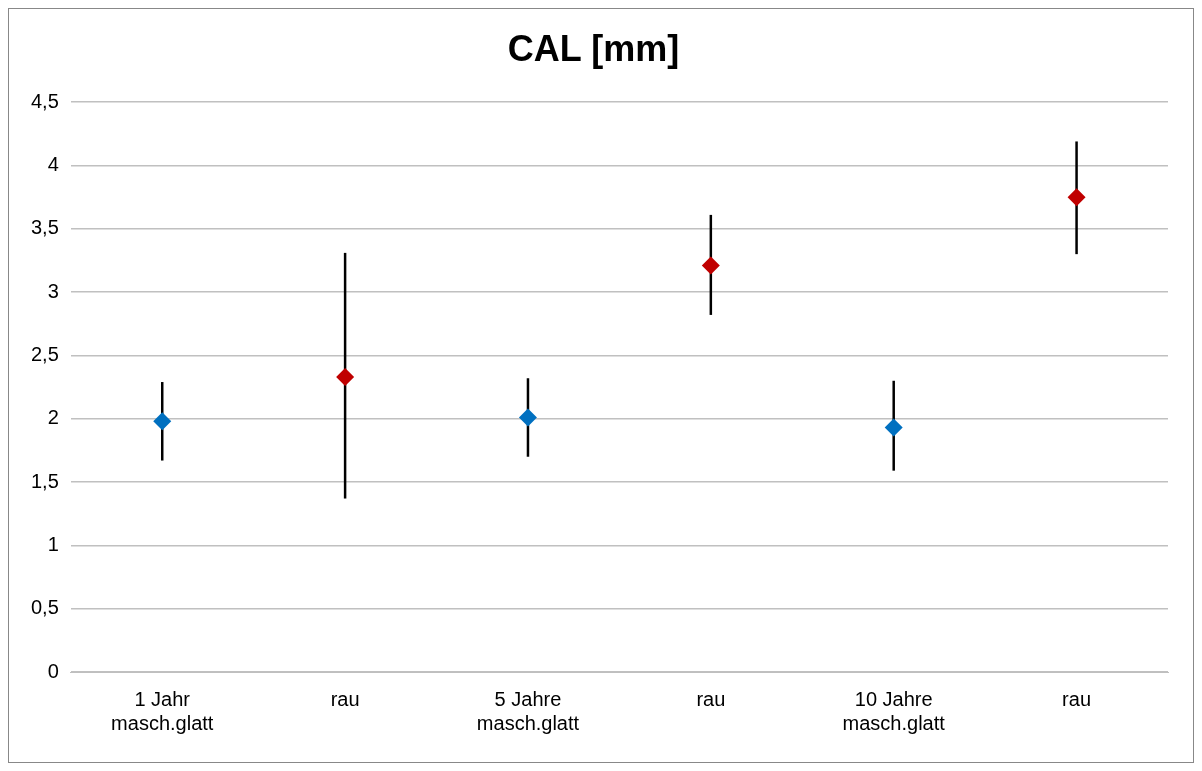 The image size is (1202, 771). What do you see at coordinates (44, 100) in the screenshot?
I see `y-tick-label: 4,5` at bounding box center [44, 100].